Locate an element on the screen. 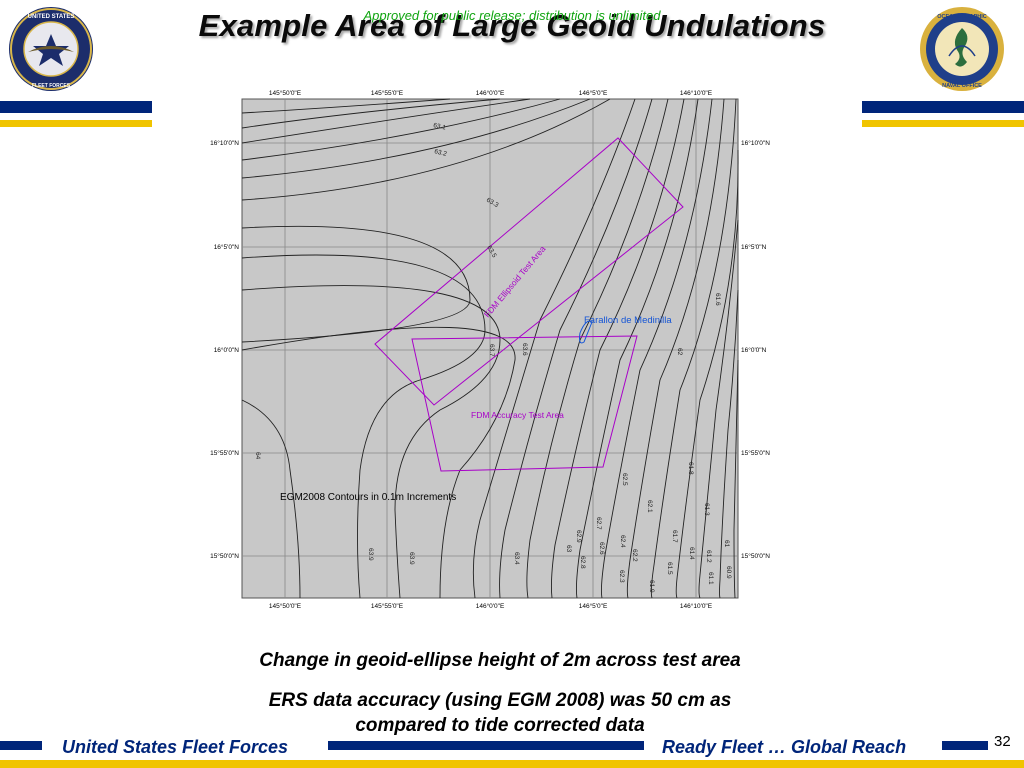 This screenshot has height=768, width=1024. contour-value-label: 63.4 is located at coordinates (516, 558).